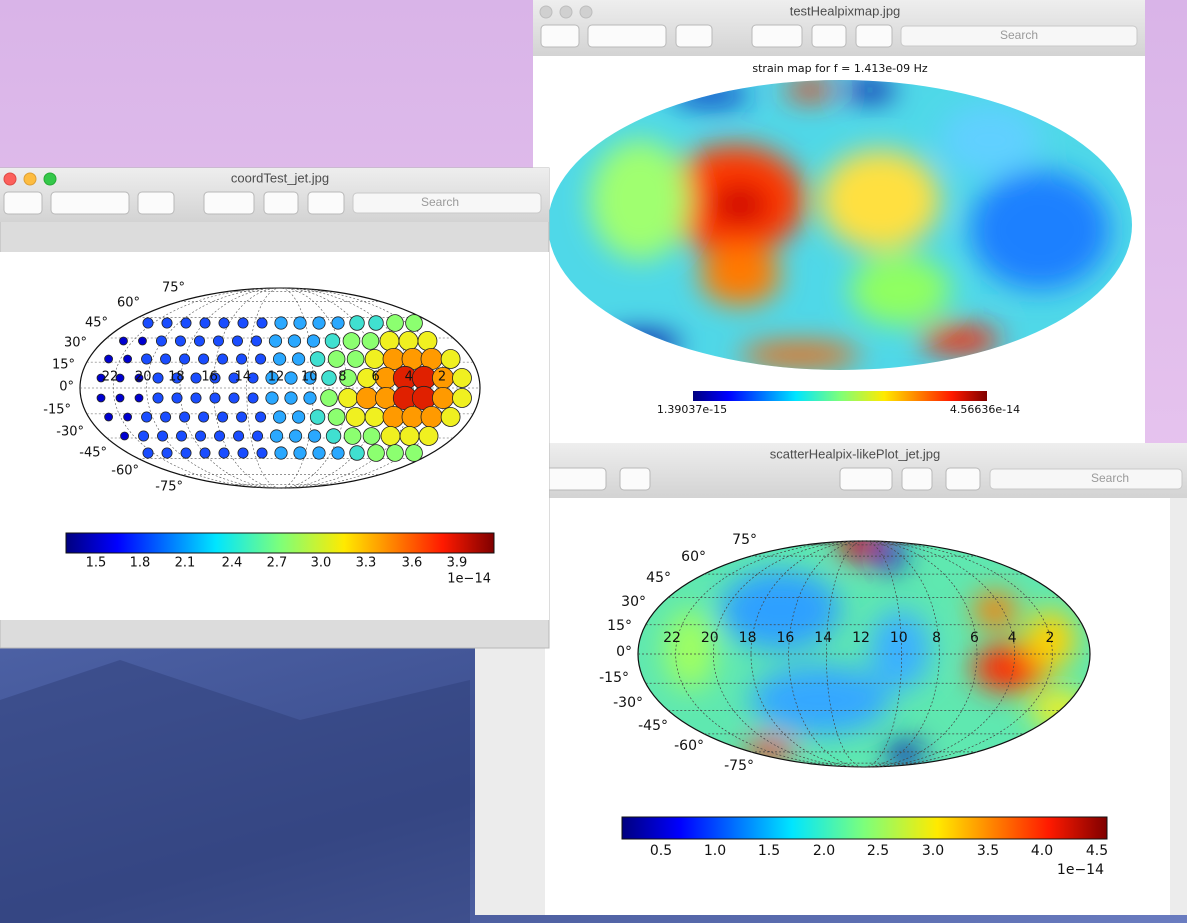  Describe the element at coordinates (1080, 870) in the screenshot. I see `colorbar-scale: 1e−14` at that location.